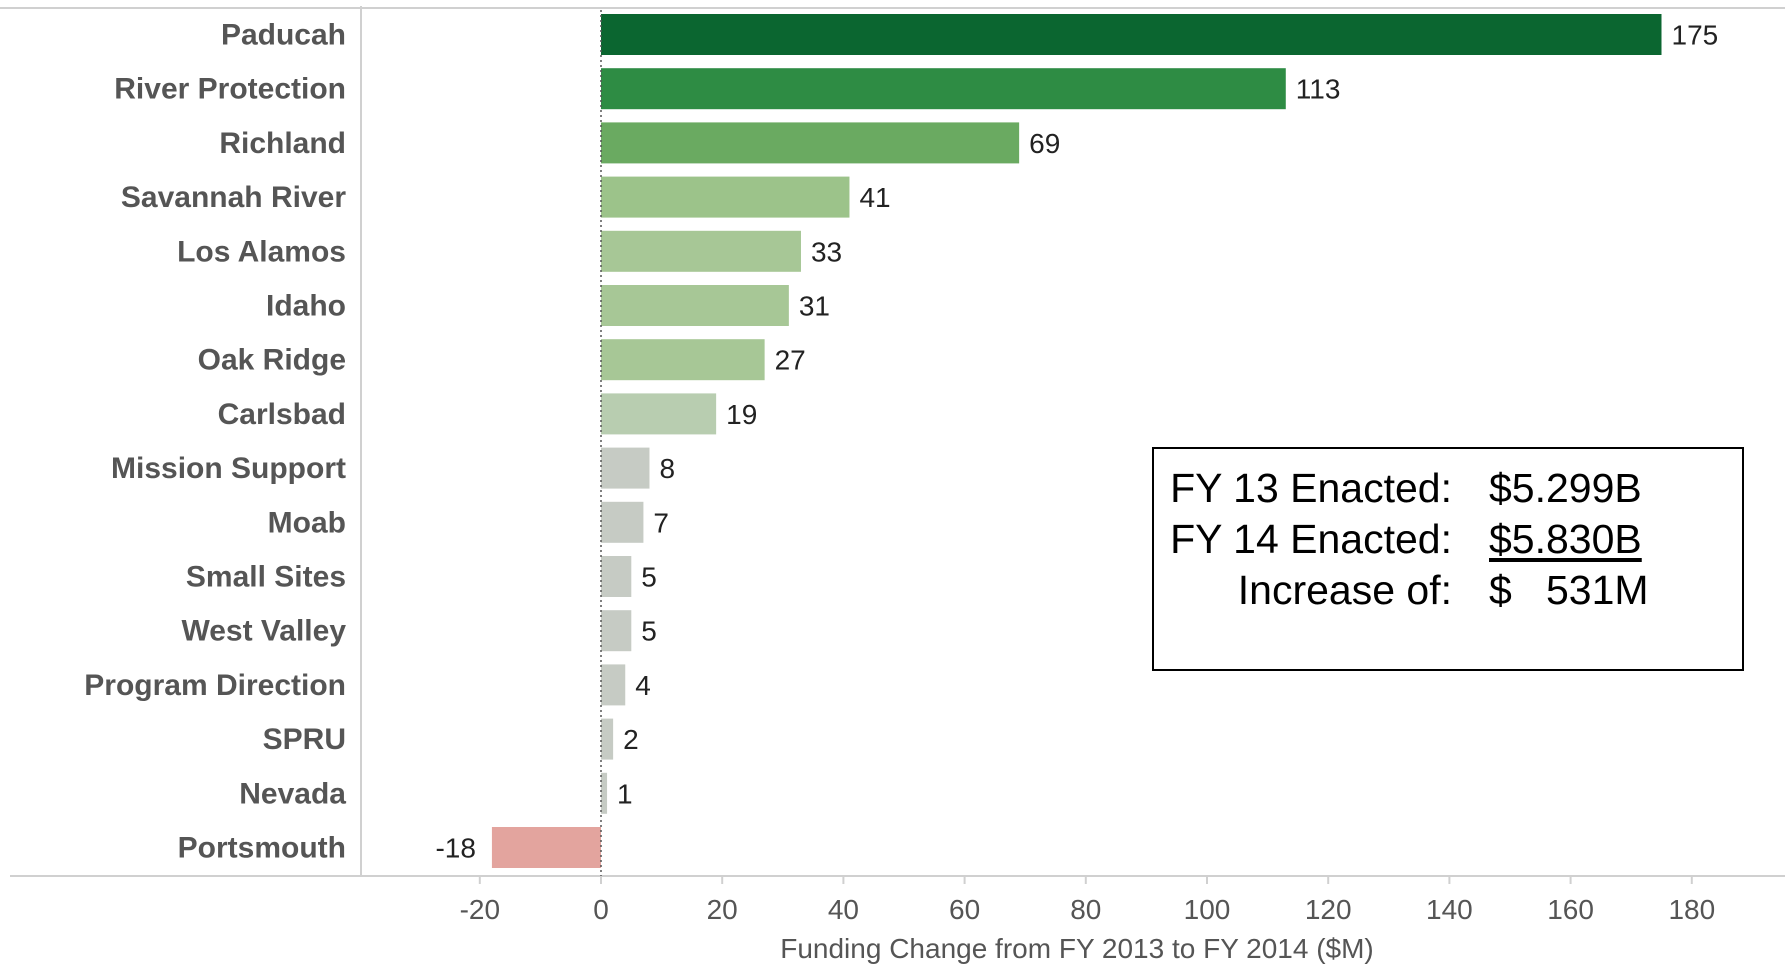 Image resolution: width=1785 pixels, height=976 pixels. What do you see at coordinates (1207, 909) in the screenshot?
I see `x-tick-label: 100` at bounding box center [1207, 909].